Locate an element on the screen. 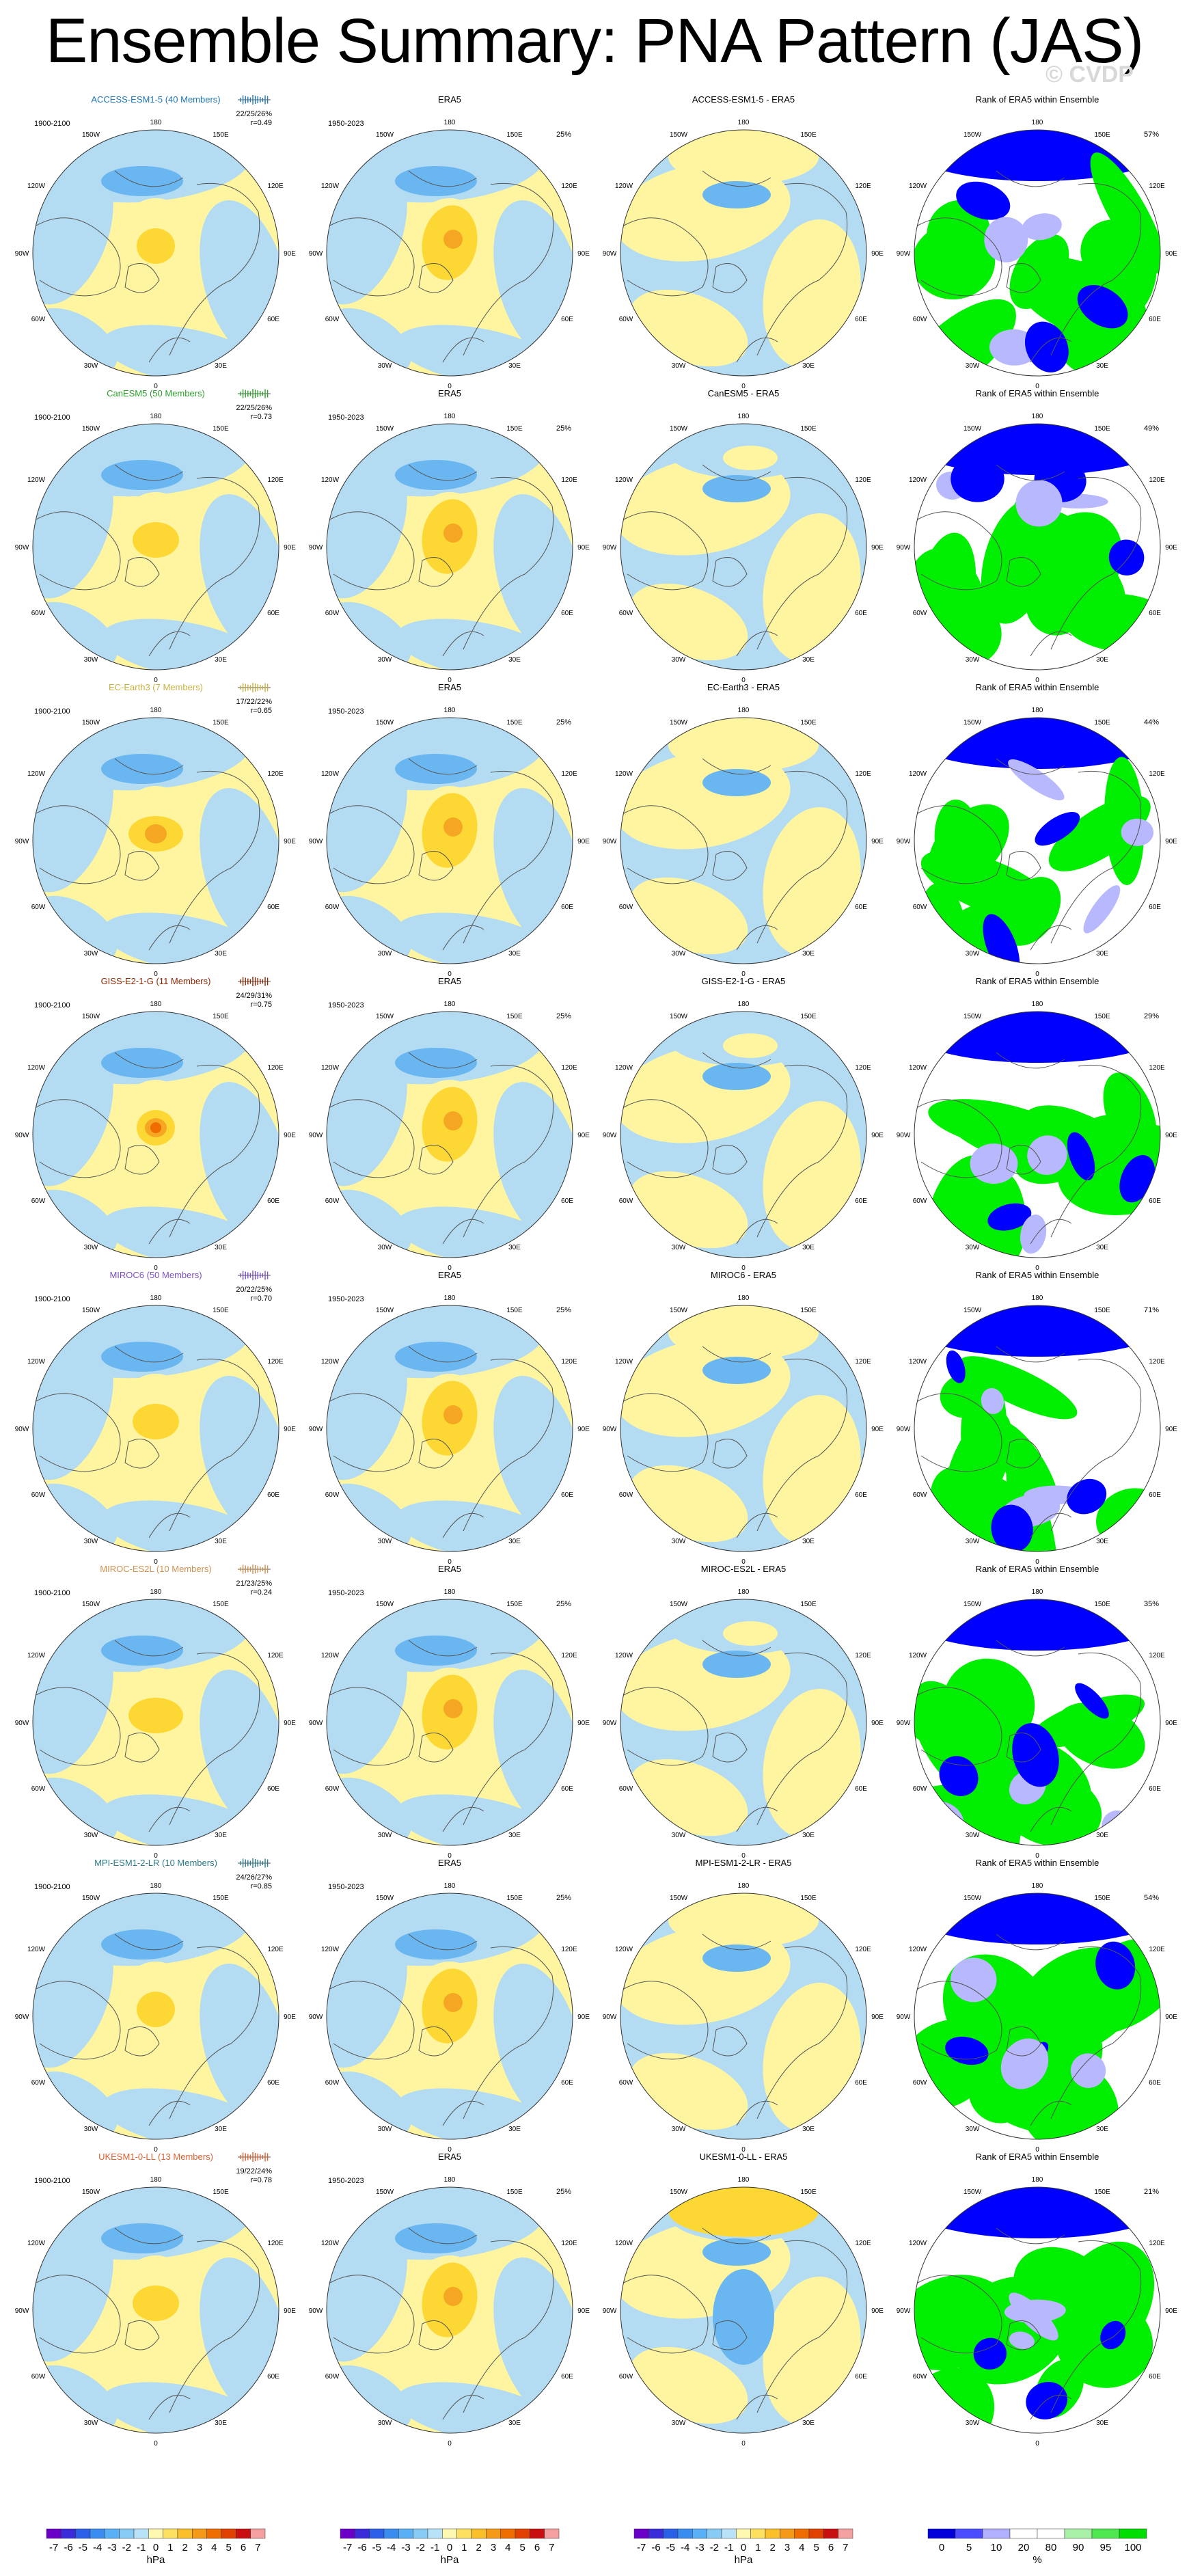 This screenshot has width=1189, height=2576. rank-percent: 71% is located at coordinates (1151, 1310).